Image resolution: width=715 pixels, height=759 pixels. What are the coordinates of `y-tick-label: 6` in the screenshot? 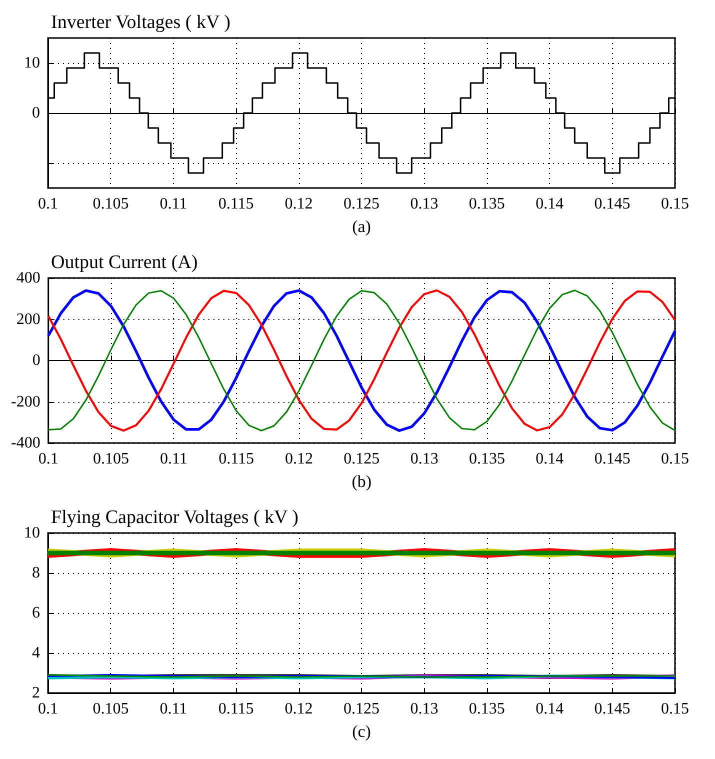 It's located at (36, 613).